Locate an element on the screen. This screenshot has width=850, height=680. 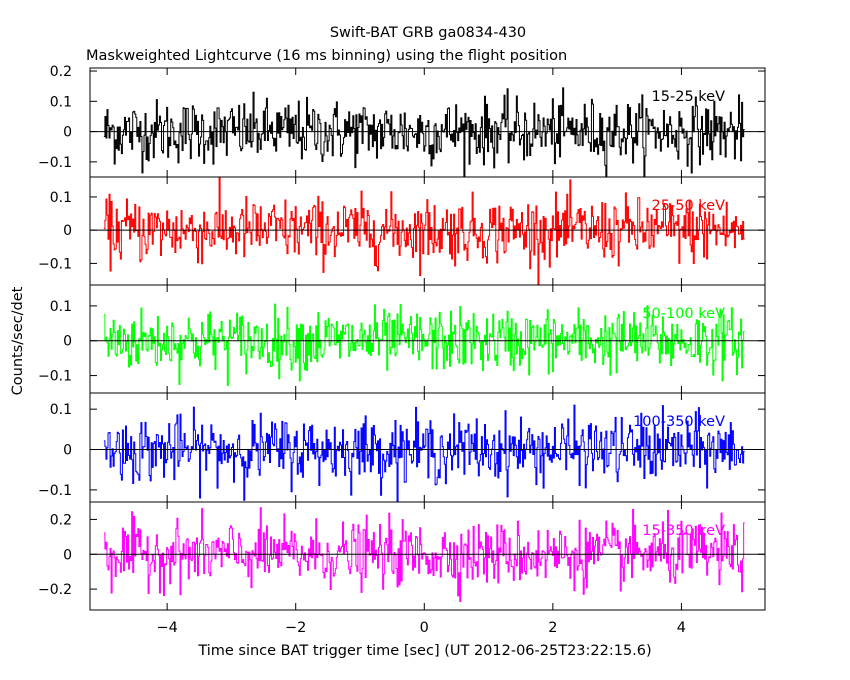
panel-2: −0.1 0 0.1 25-50 keV is located at coordinates (402, 231).